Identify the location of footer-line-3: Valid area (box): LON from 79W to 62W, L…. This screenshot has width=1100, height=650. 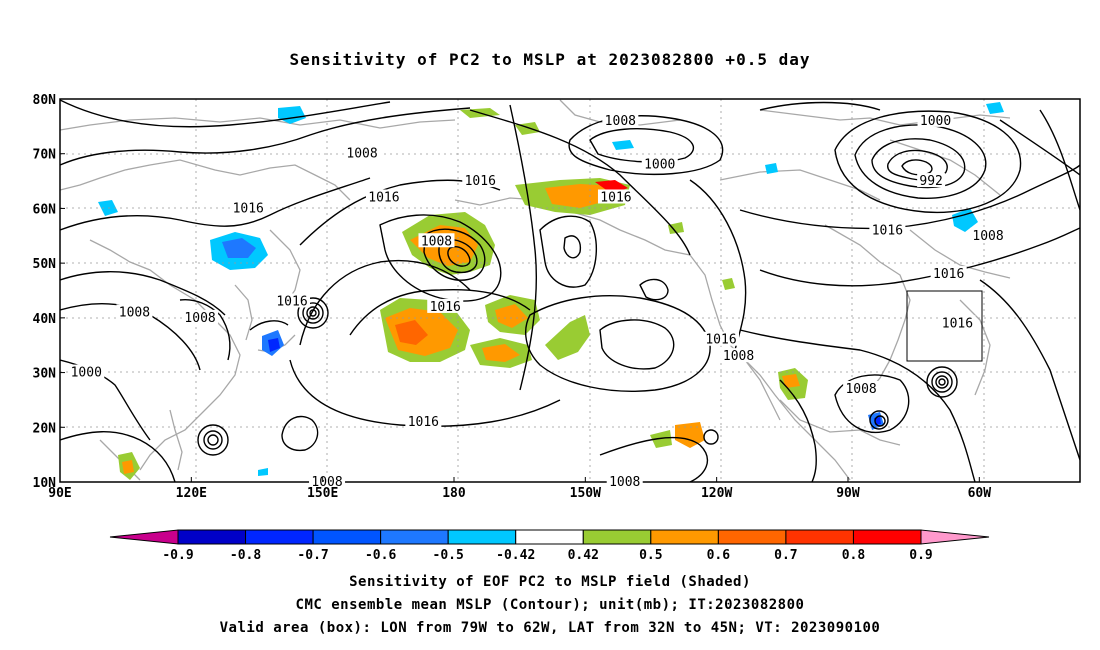
(550, 628).